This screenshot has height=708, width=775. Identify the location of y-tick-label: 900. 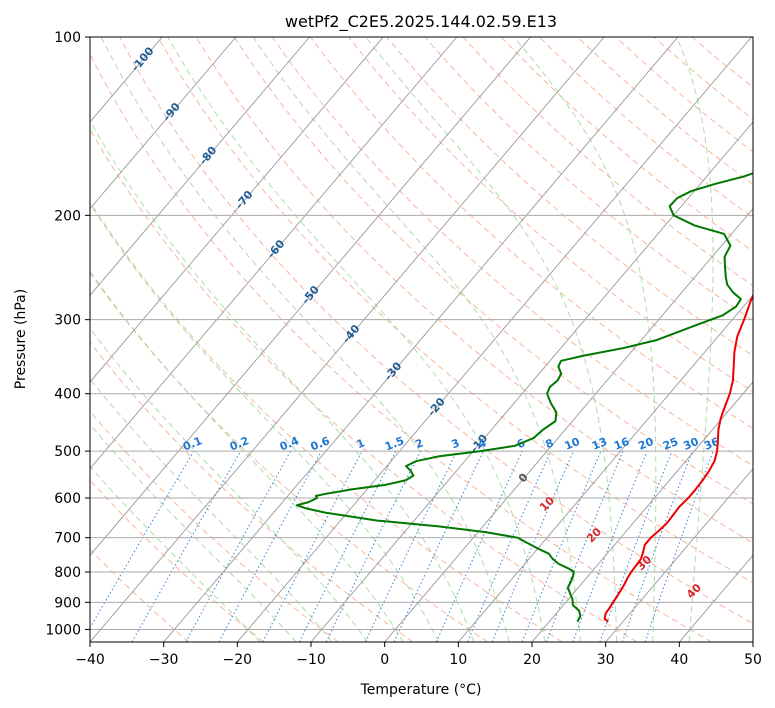
(67, 603).